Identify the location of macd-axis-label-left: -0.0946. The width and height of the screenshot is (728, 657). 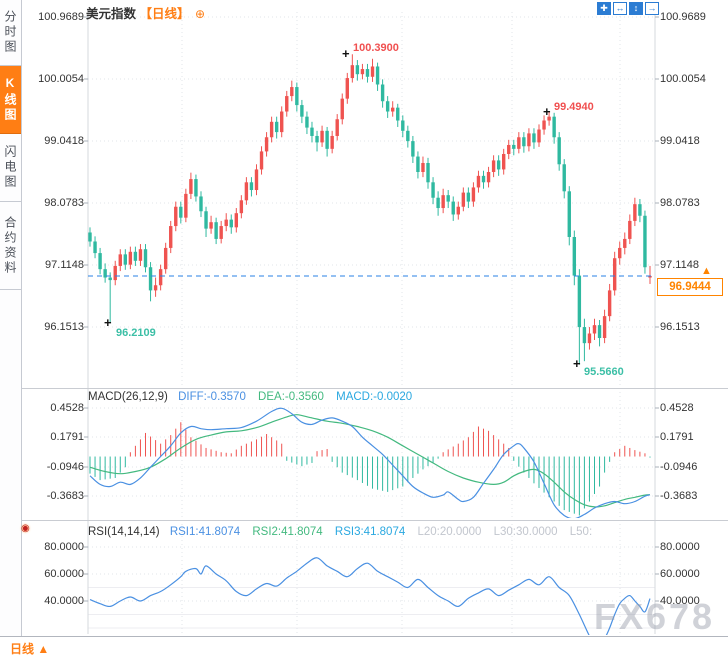
(65, 467).